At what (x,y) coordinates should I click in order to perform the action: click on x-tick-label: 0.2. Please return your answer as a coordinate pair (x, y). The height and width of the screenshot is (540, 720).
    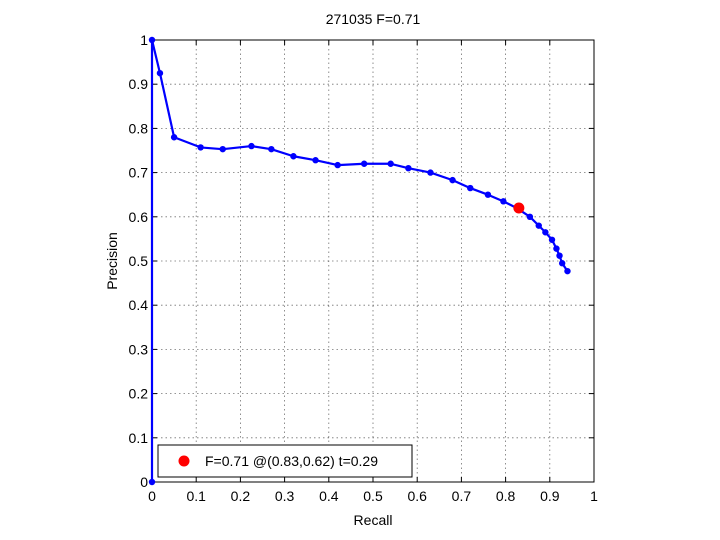
    Looking at the image, I should click on (241, 496).